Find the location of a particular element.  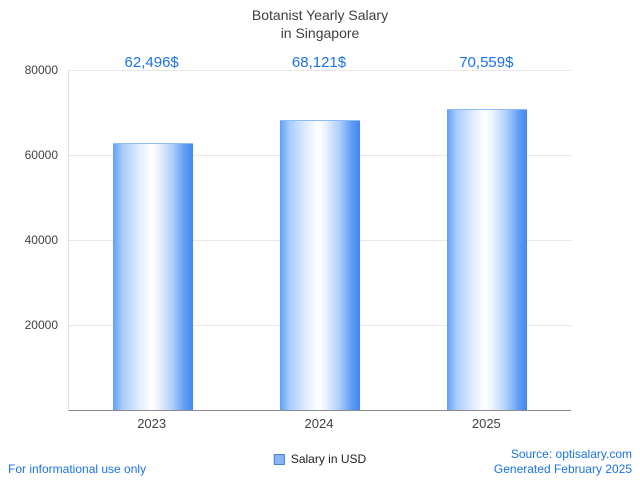

bar-value-label: 70,559$ is located at coordinates (486, 62).